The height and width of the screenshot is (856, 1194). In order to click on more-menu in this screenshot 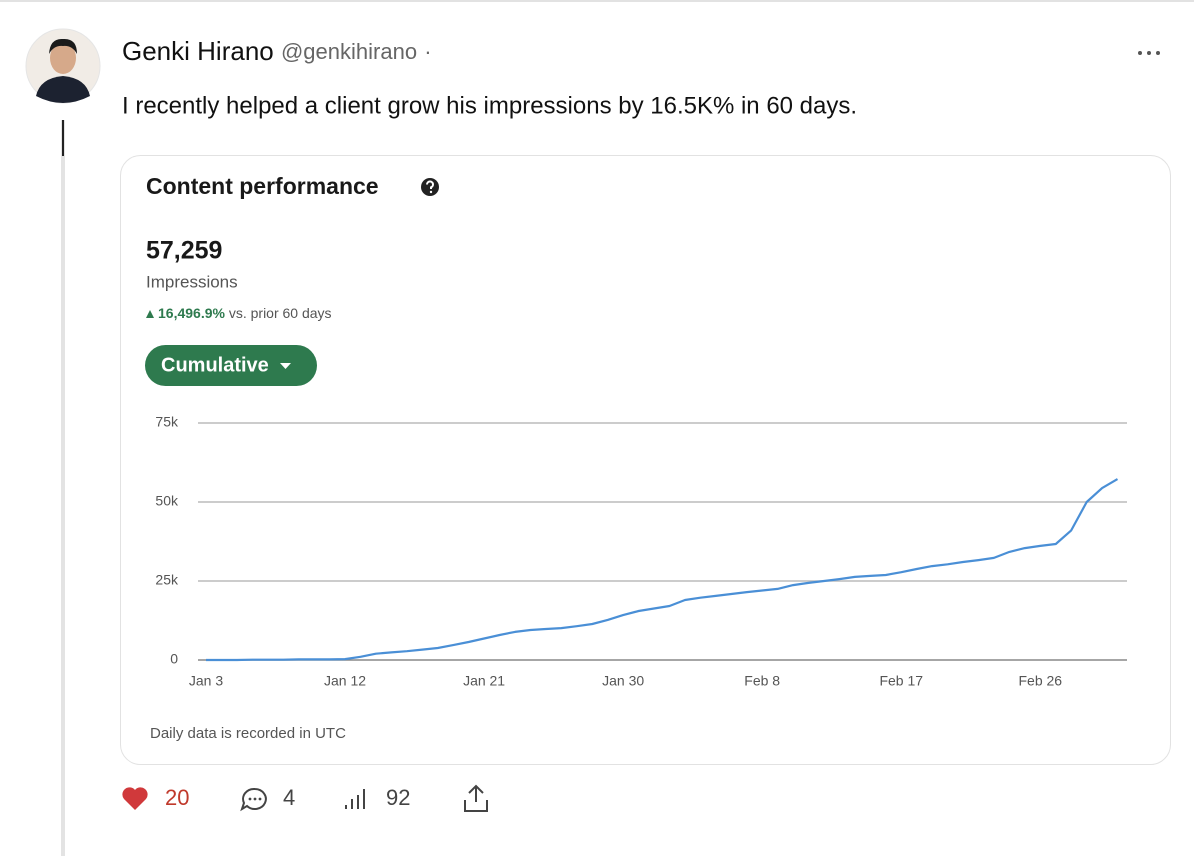, I will do `click(1149, 53)`.